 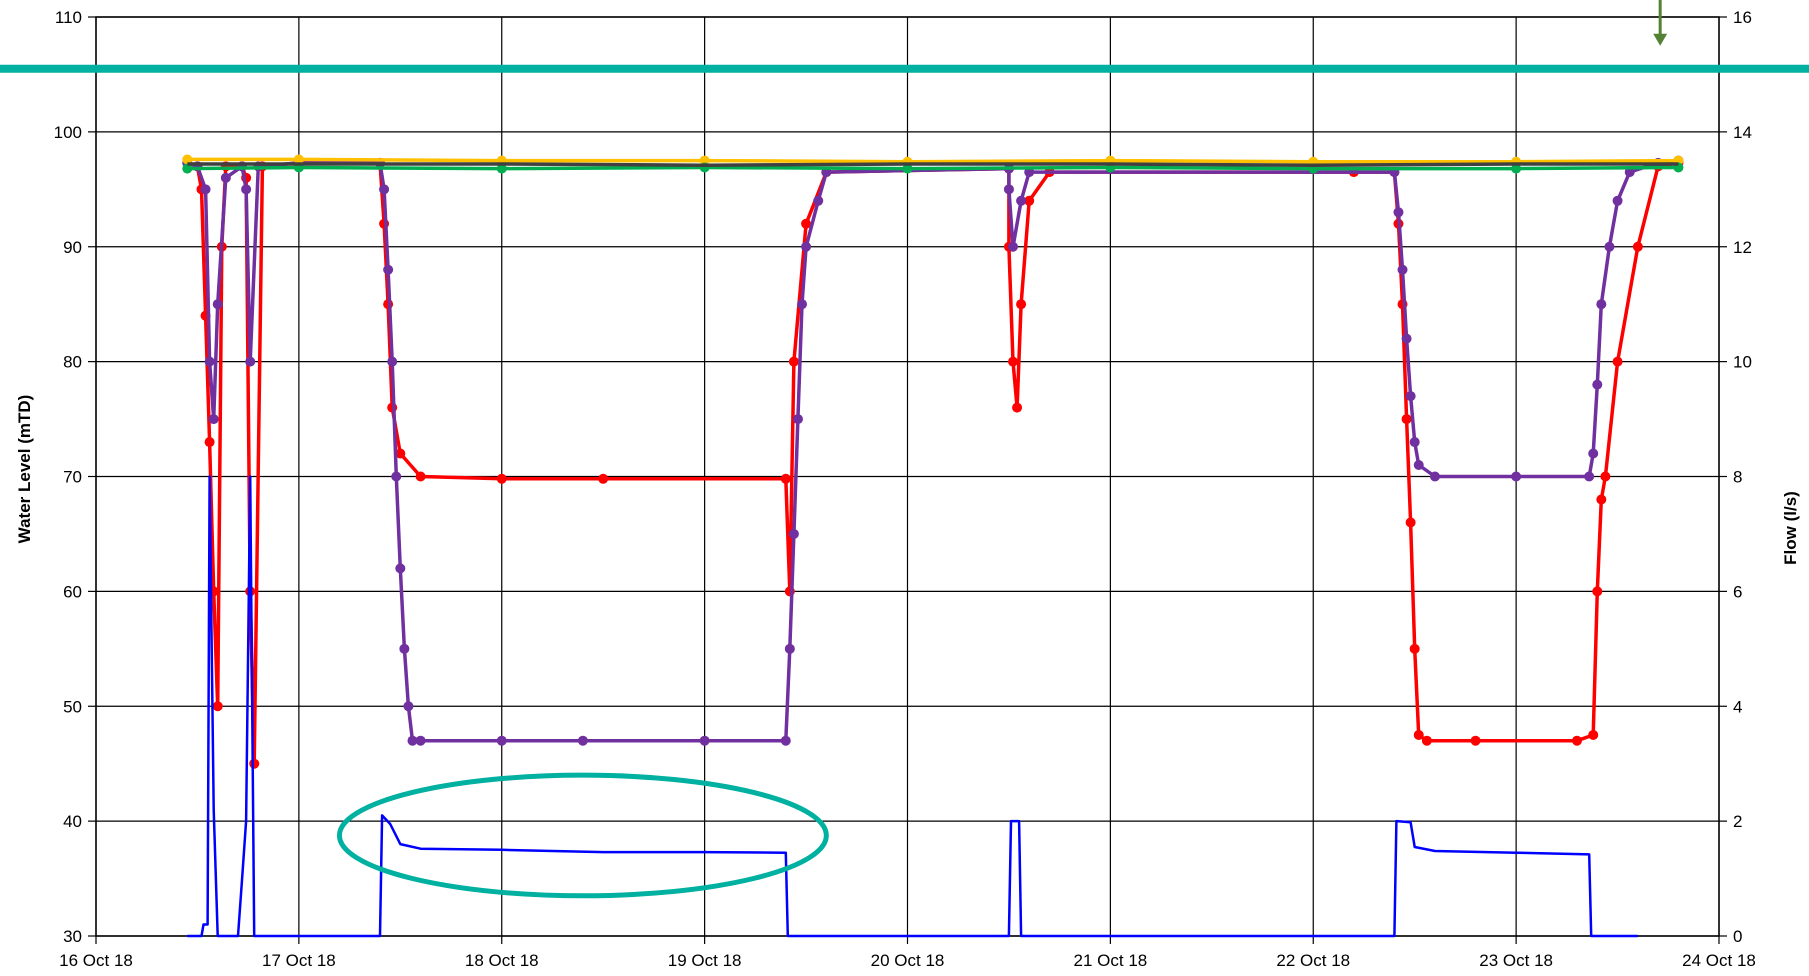 What do you see at coordinates (1742, 247) in the screenshot?
I see `y2-tick-label: 12` at bounding box center [1742, 247].